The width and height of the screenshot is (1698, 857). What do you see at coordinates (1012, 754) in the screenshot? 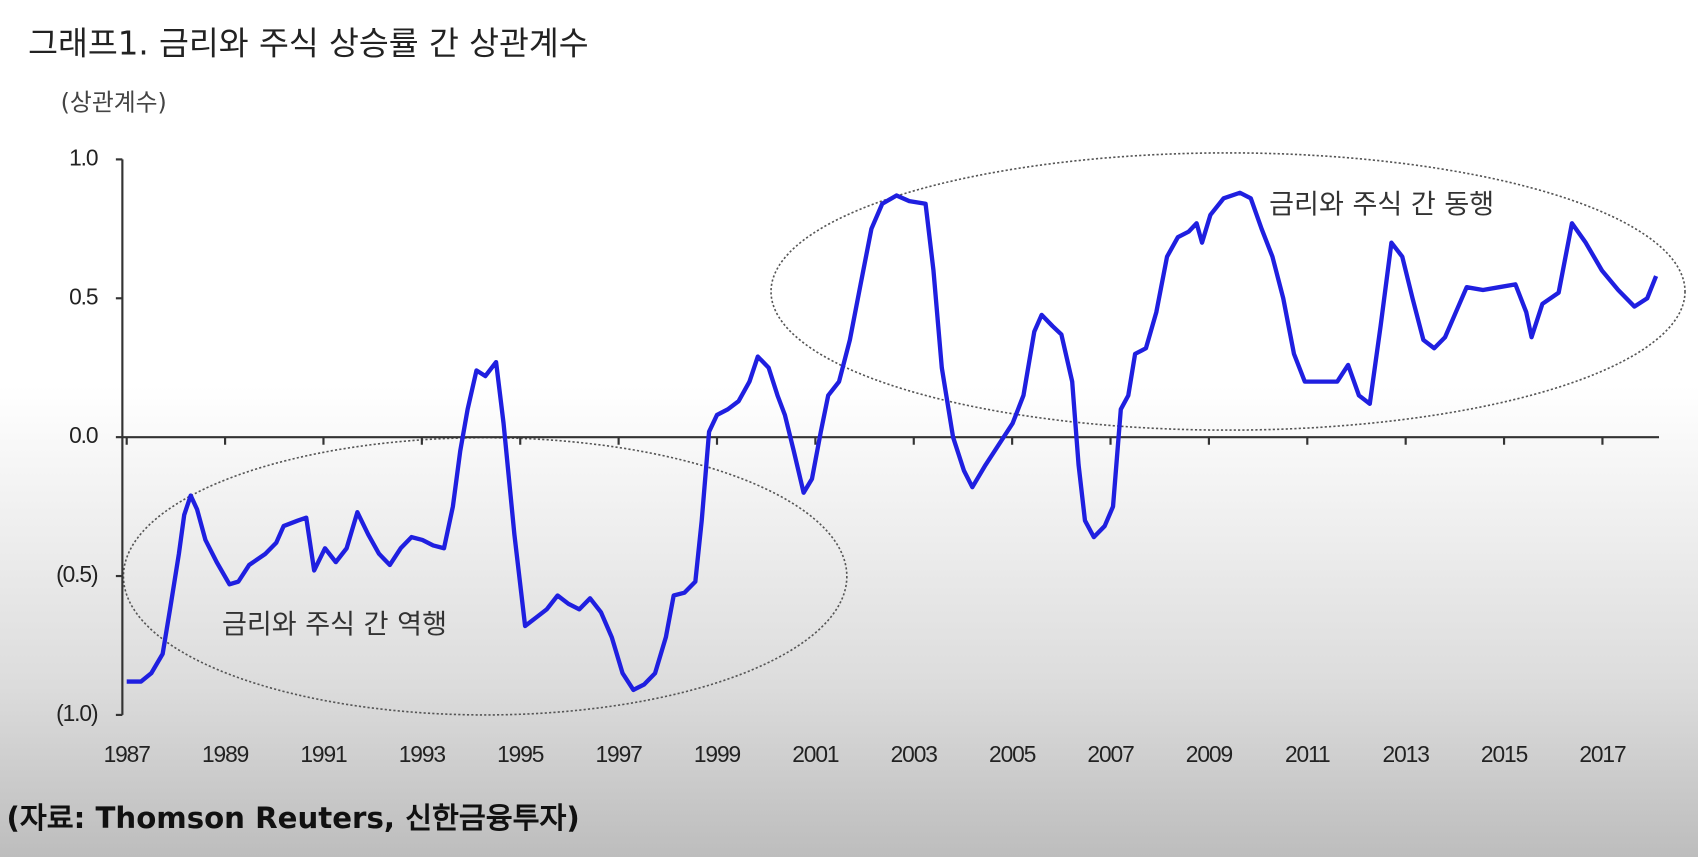
I see `x-tick-label: 2005` at bounding box center [1012, 754].